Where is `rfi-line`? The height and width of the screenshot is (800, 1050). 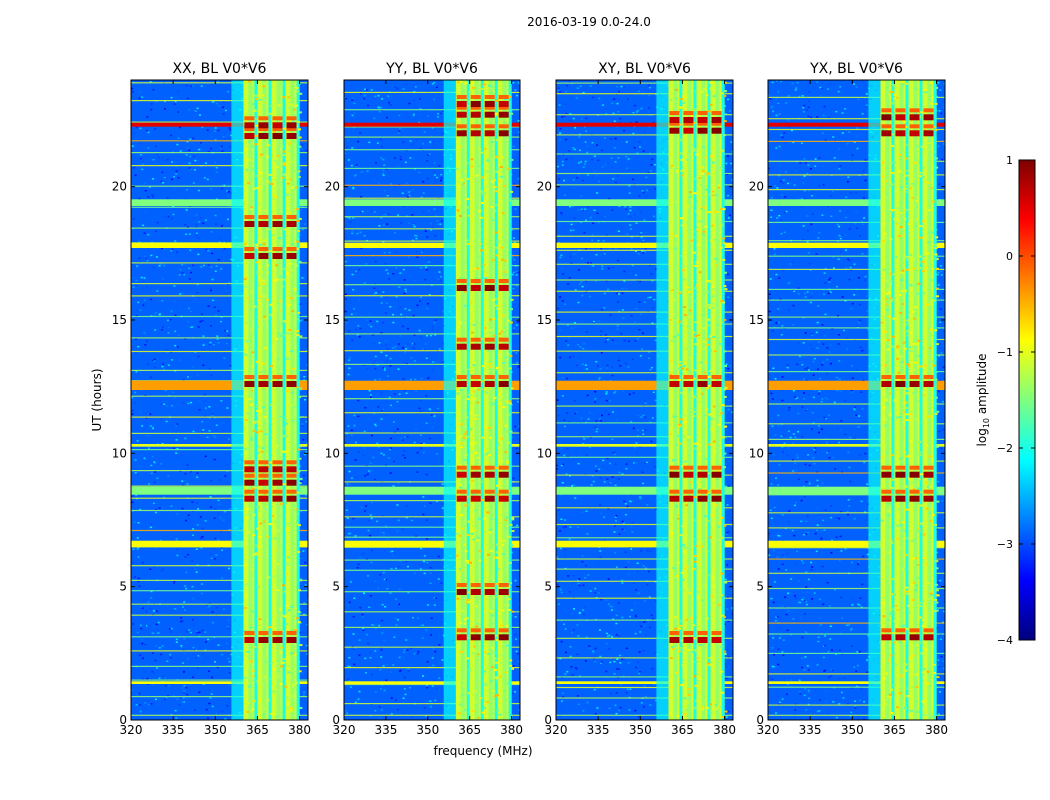
rfi-line is located at coordinates (432, 185).